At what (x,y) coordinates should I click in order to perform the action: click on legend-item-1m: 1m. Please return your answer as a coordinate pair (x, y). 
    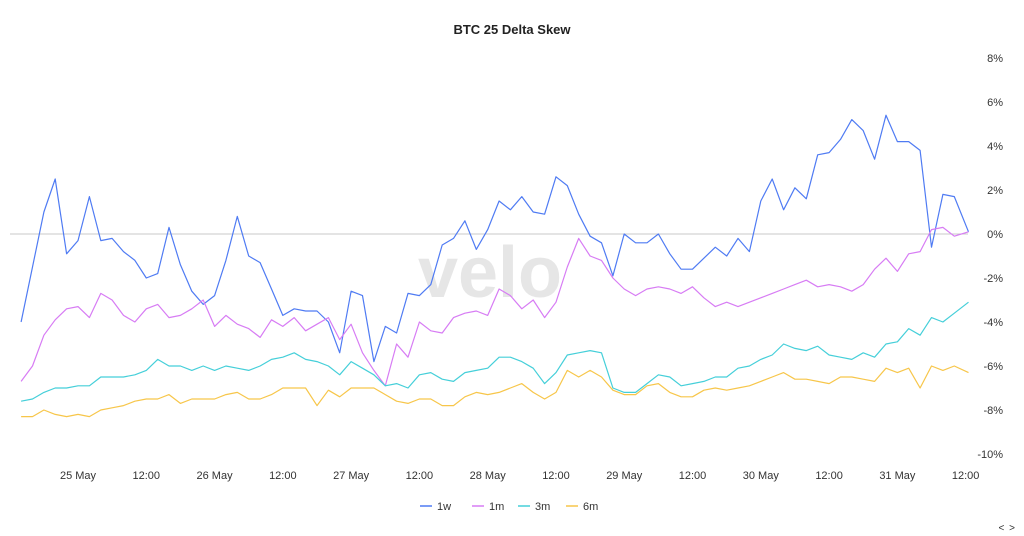
    Looking at the image, I should click on (488, 507).